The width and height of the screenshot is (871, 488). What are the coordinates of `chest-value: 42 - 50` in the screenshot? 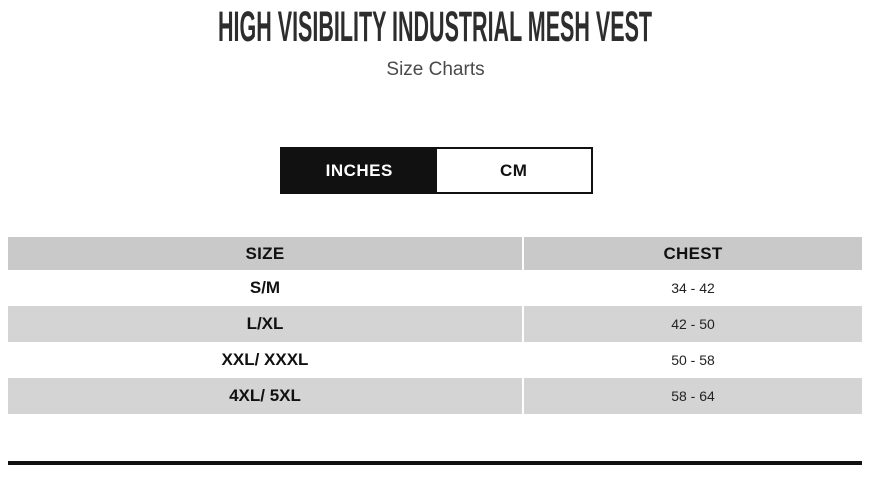 It's located at (692, 324).